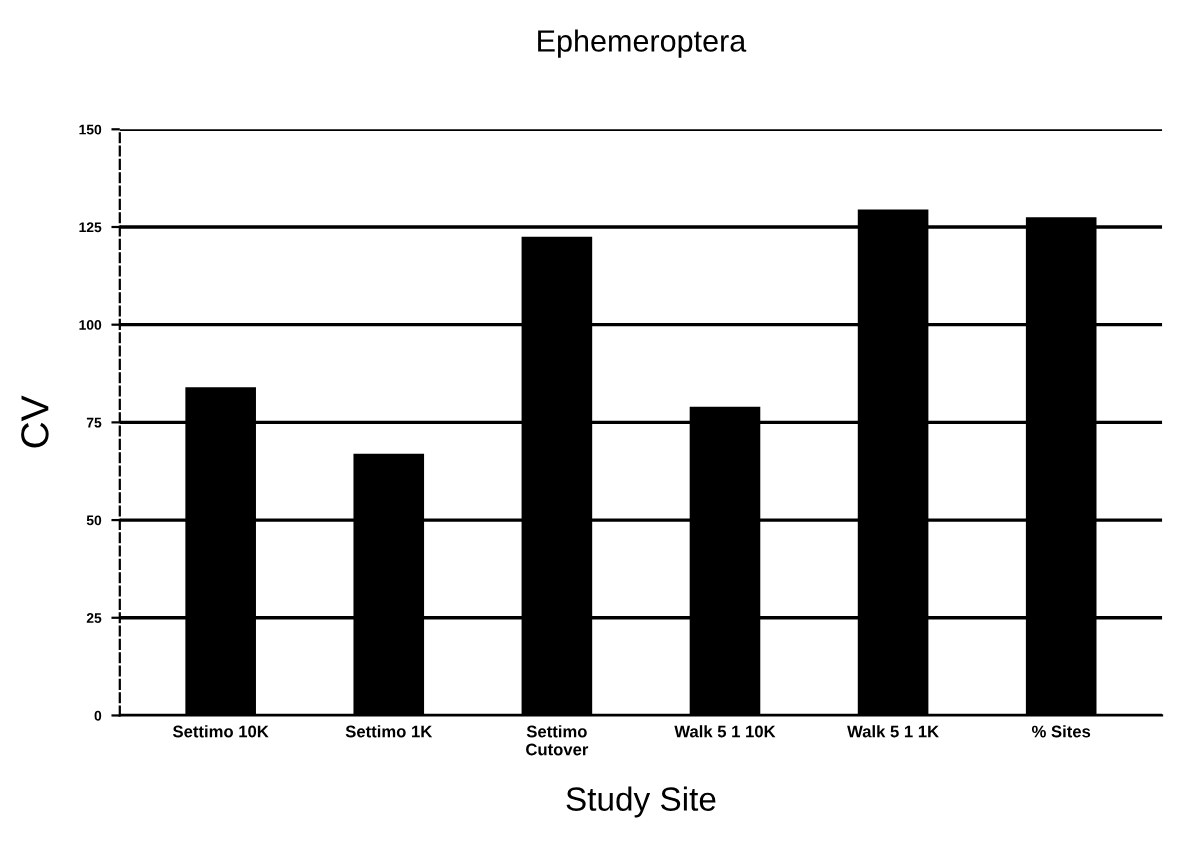 The height and width of the screenshot is (862, 1198). What do you see at coordinates (557, 740) in the screenshot?
I see `x-tick-label: Settimo Cutover` at bounding box center [557, 740].